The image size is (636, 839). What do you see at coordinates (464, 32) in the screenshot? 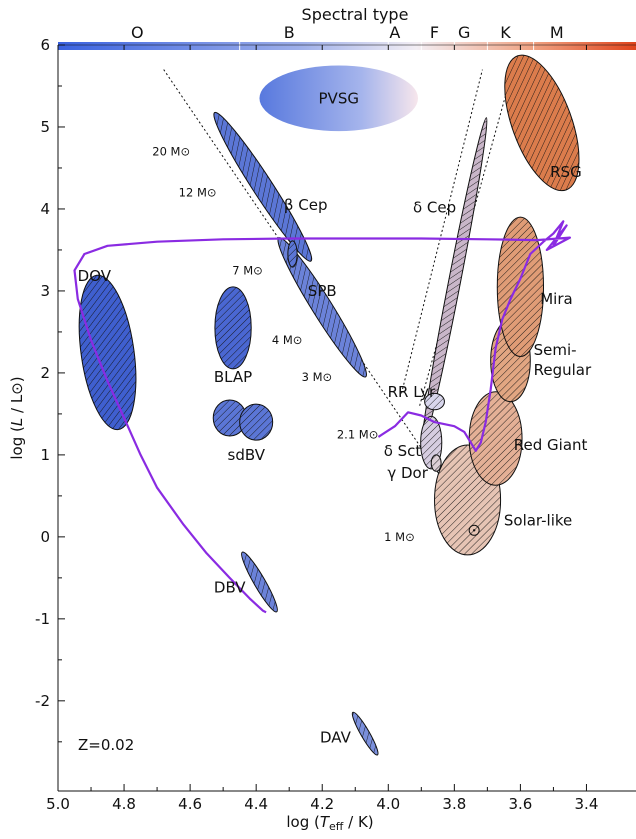
I see `spectral-type-G: G` at bounding box center [464, 32].